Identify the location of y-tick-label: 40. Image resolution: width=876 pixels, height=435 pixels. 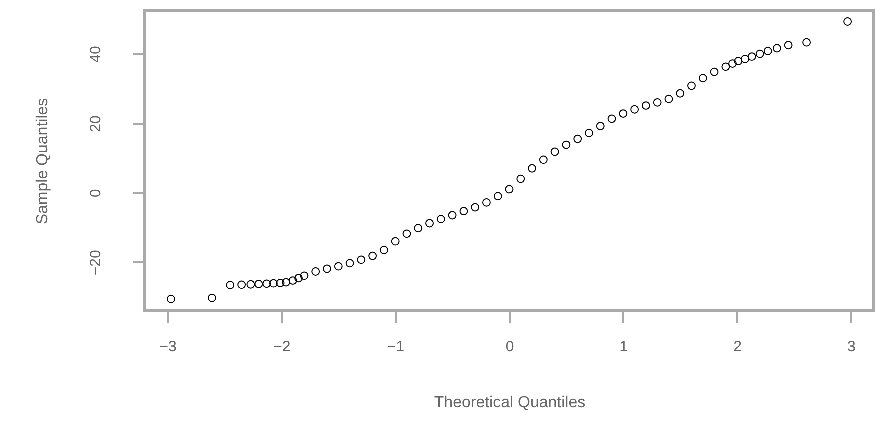
(96, 54).